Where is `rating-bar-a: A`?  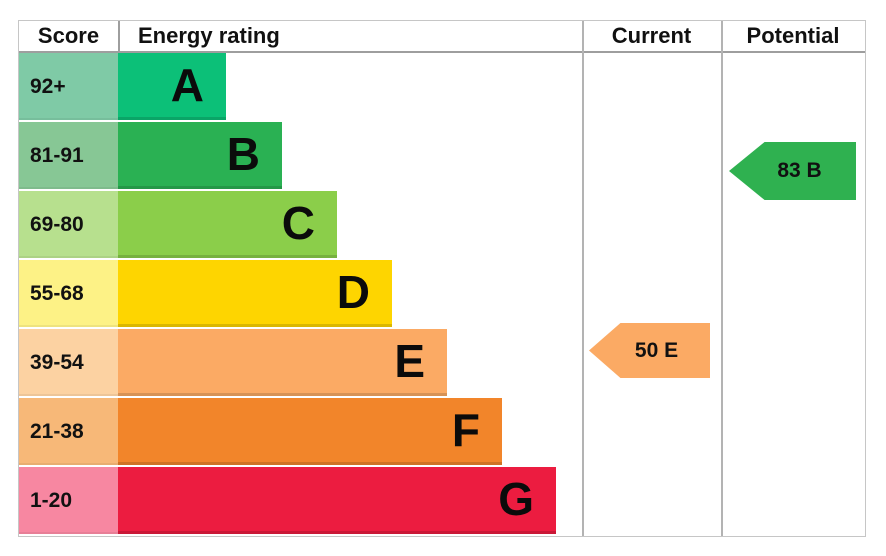 rating-bar-a: A is located at coordinates (172, 86).